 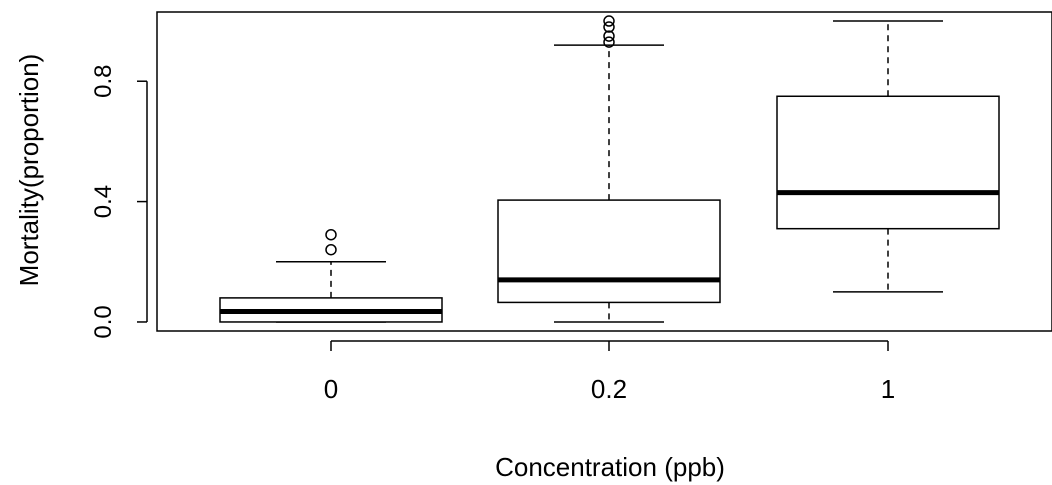 I want to click on box-0.2, so click(x=609, y=169).